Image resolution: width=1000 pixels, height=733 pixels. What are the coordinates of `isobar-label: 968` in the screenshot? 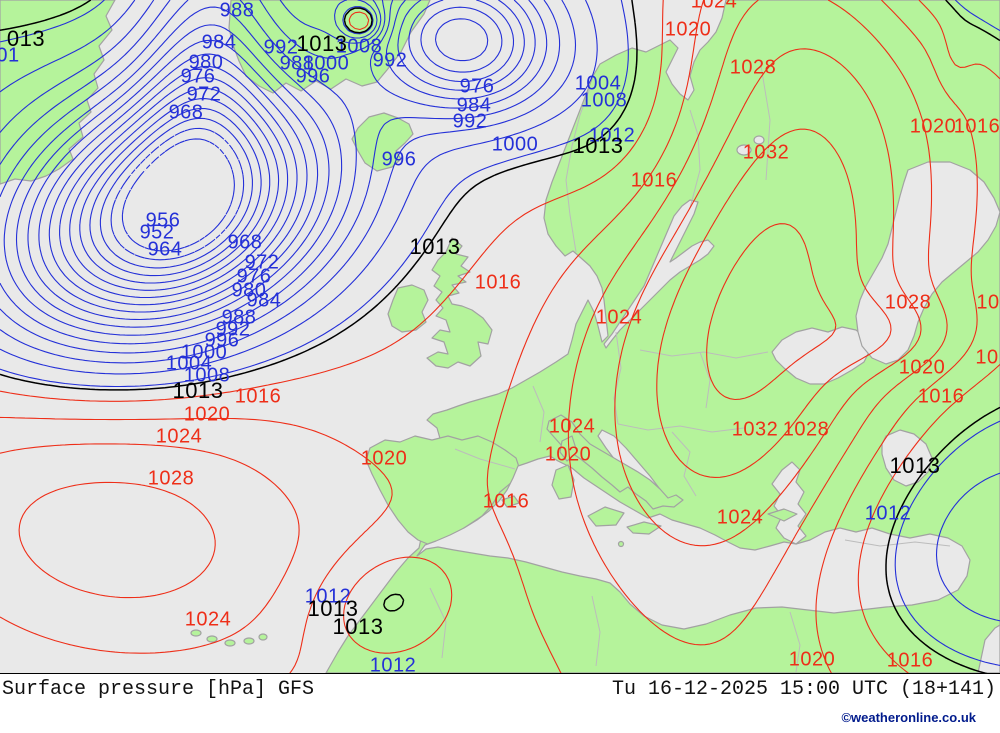 It's located at (245, 242).